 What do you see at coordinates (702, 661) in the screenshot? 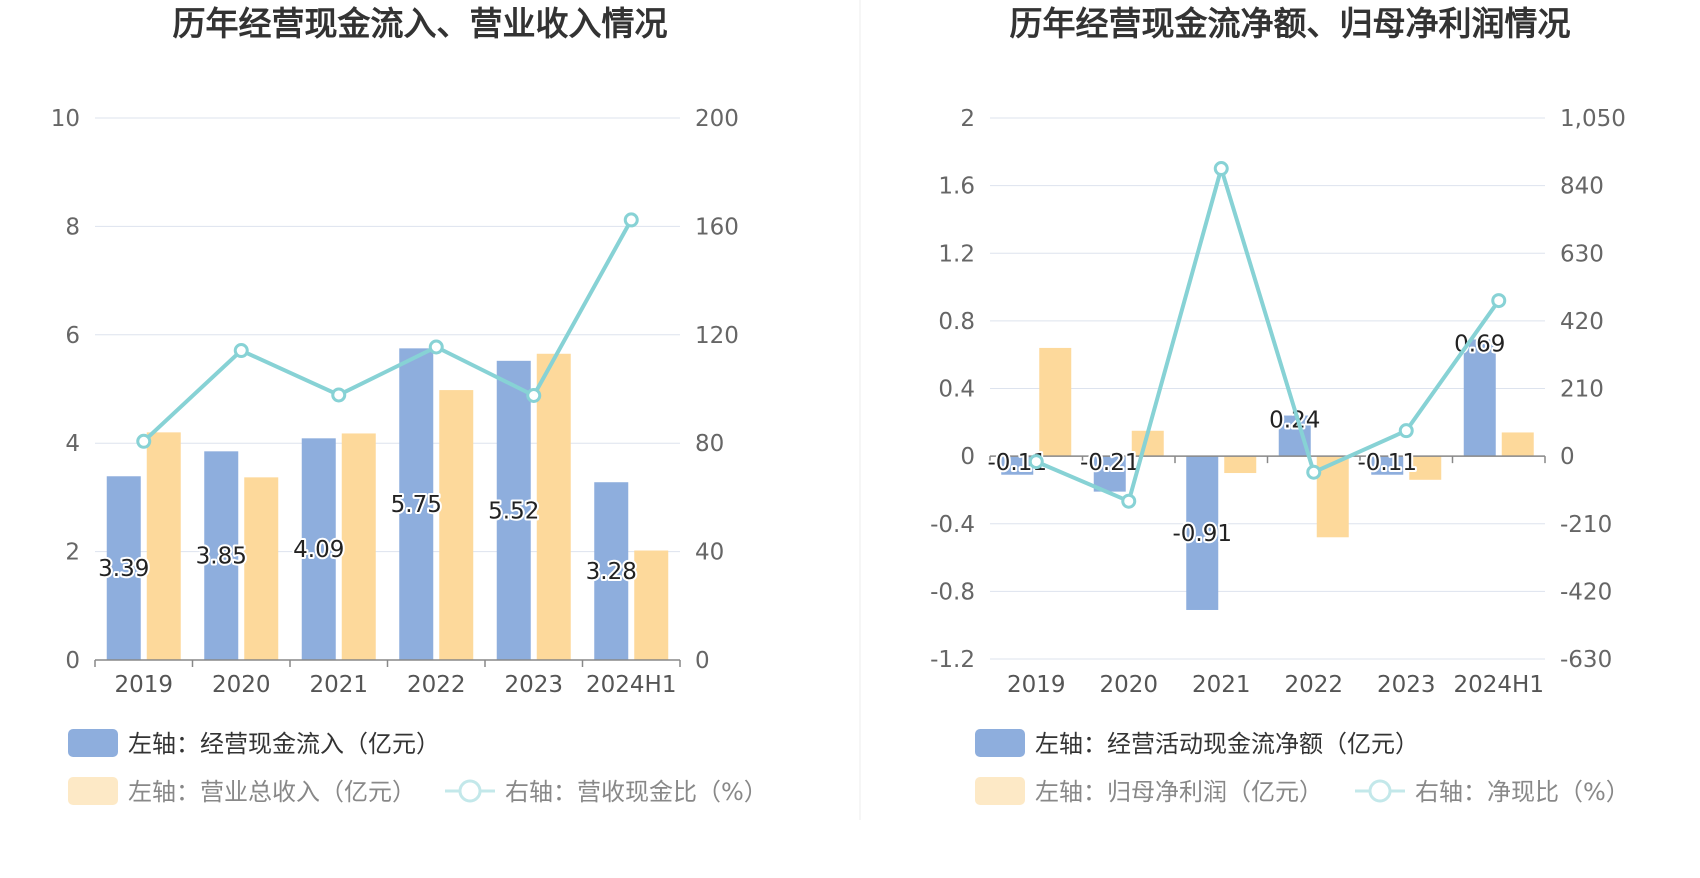
I see `y-right-tick-label: 0` at bounding box center [702, 661].